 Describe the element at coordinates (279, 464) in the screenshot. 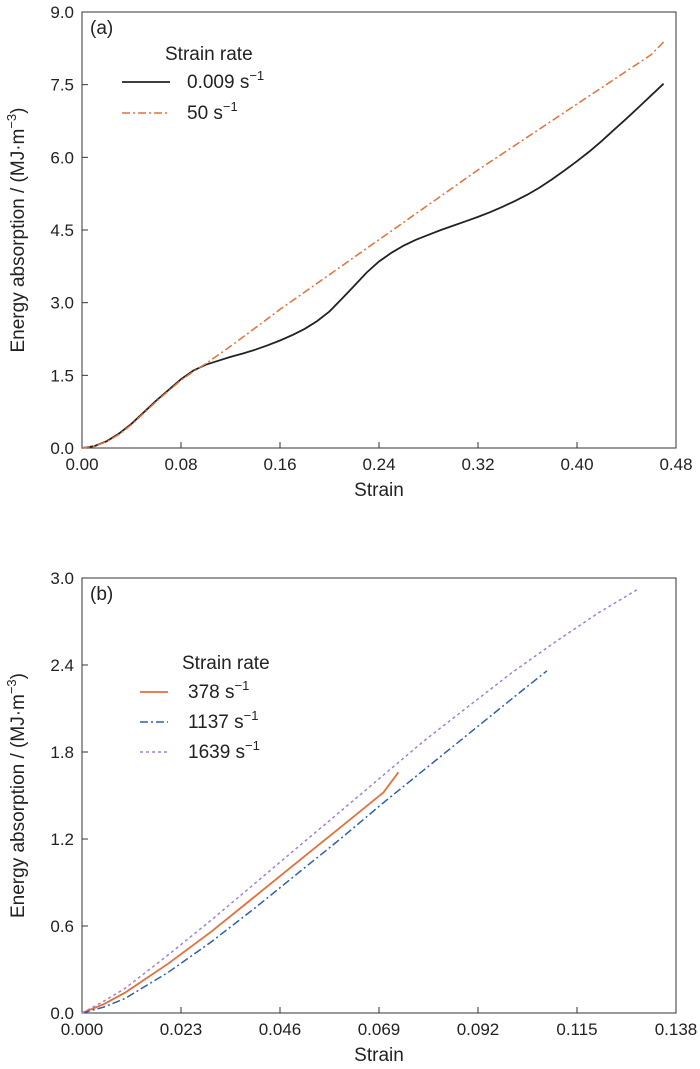

I see `x-tick-label: 0.16` at that location.